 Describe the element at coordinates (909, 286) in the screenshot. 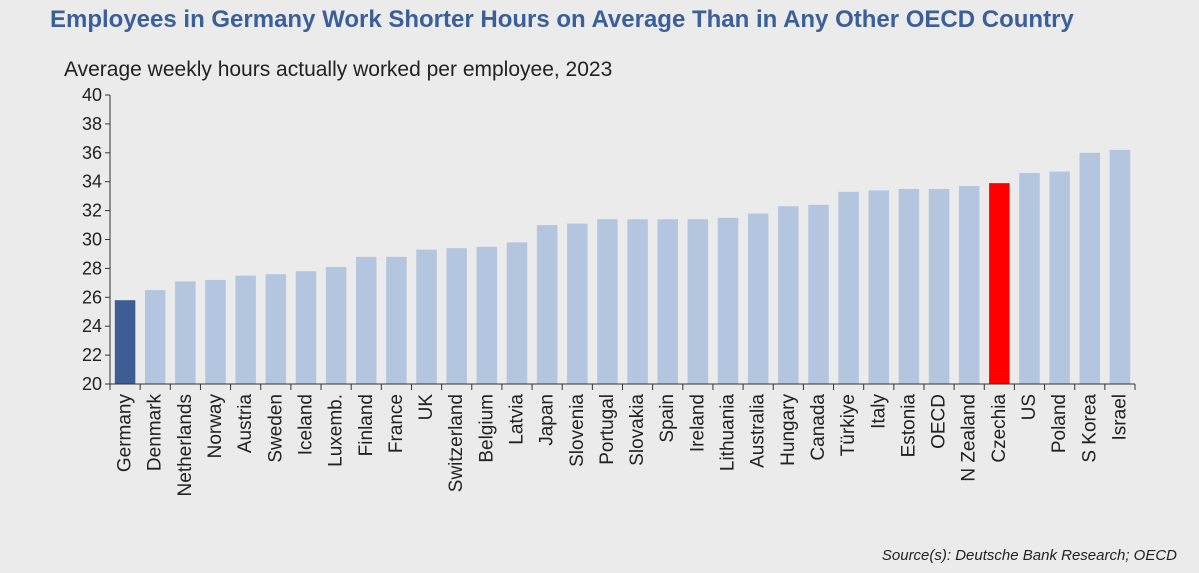

I see `bar-estonia` at that location.